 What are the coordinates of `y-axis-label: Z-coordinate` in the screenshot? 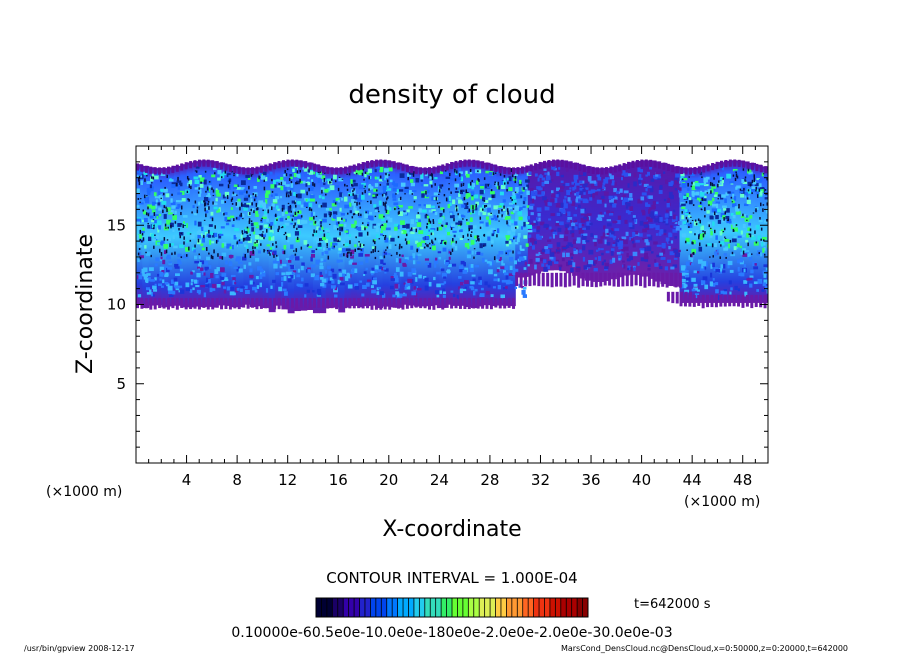 It's located at (85, 304).